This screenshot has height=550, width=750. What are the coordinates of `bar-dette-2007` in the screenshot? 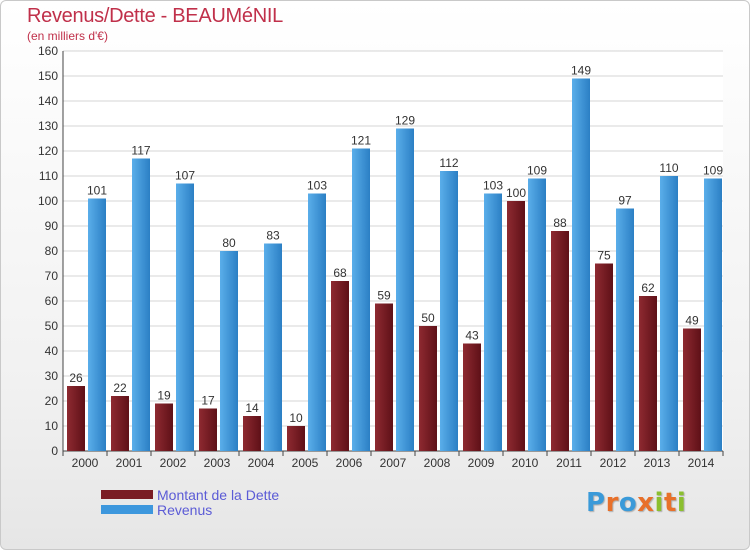 It's located at (384, 377).